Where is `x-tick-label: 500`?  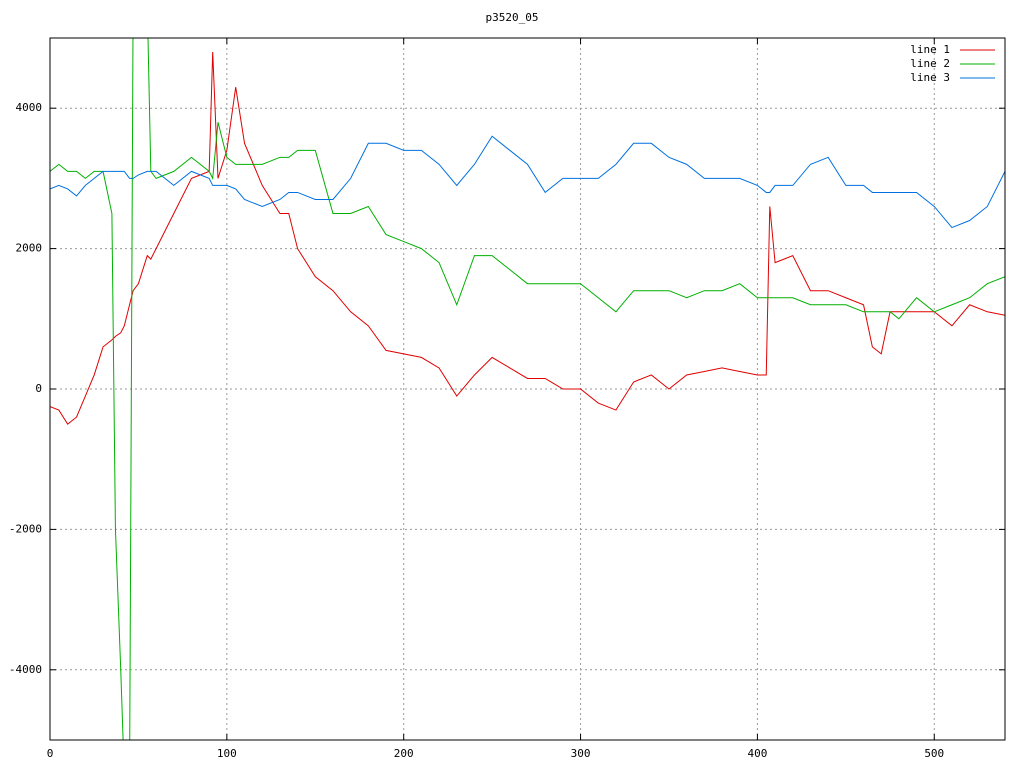
x-tick-label: 500 is located at coordinates (934, 753).